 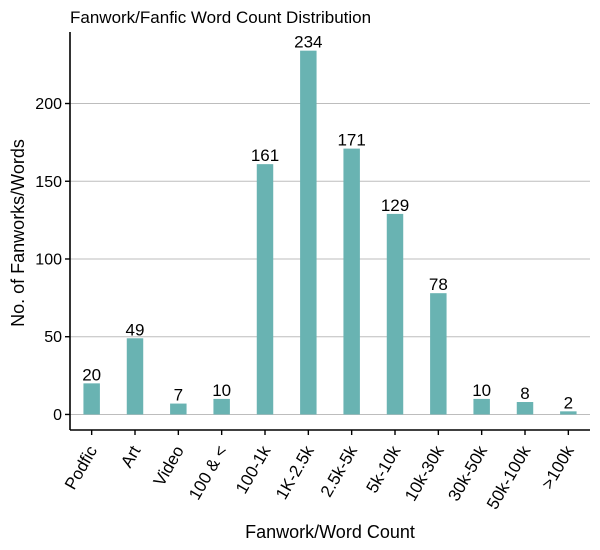 What do you see at coordinates (53, 337) in the screenshot?
I see `y-tick-label: 50` at bounding box center [53, 337].